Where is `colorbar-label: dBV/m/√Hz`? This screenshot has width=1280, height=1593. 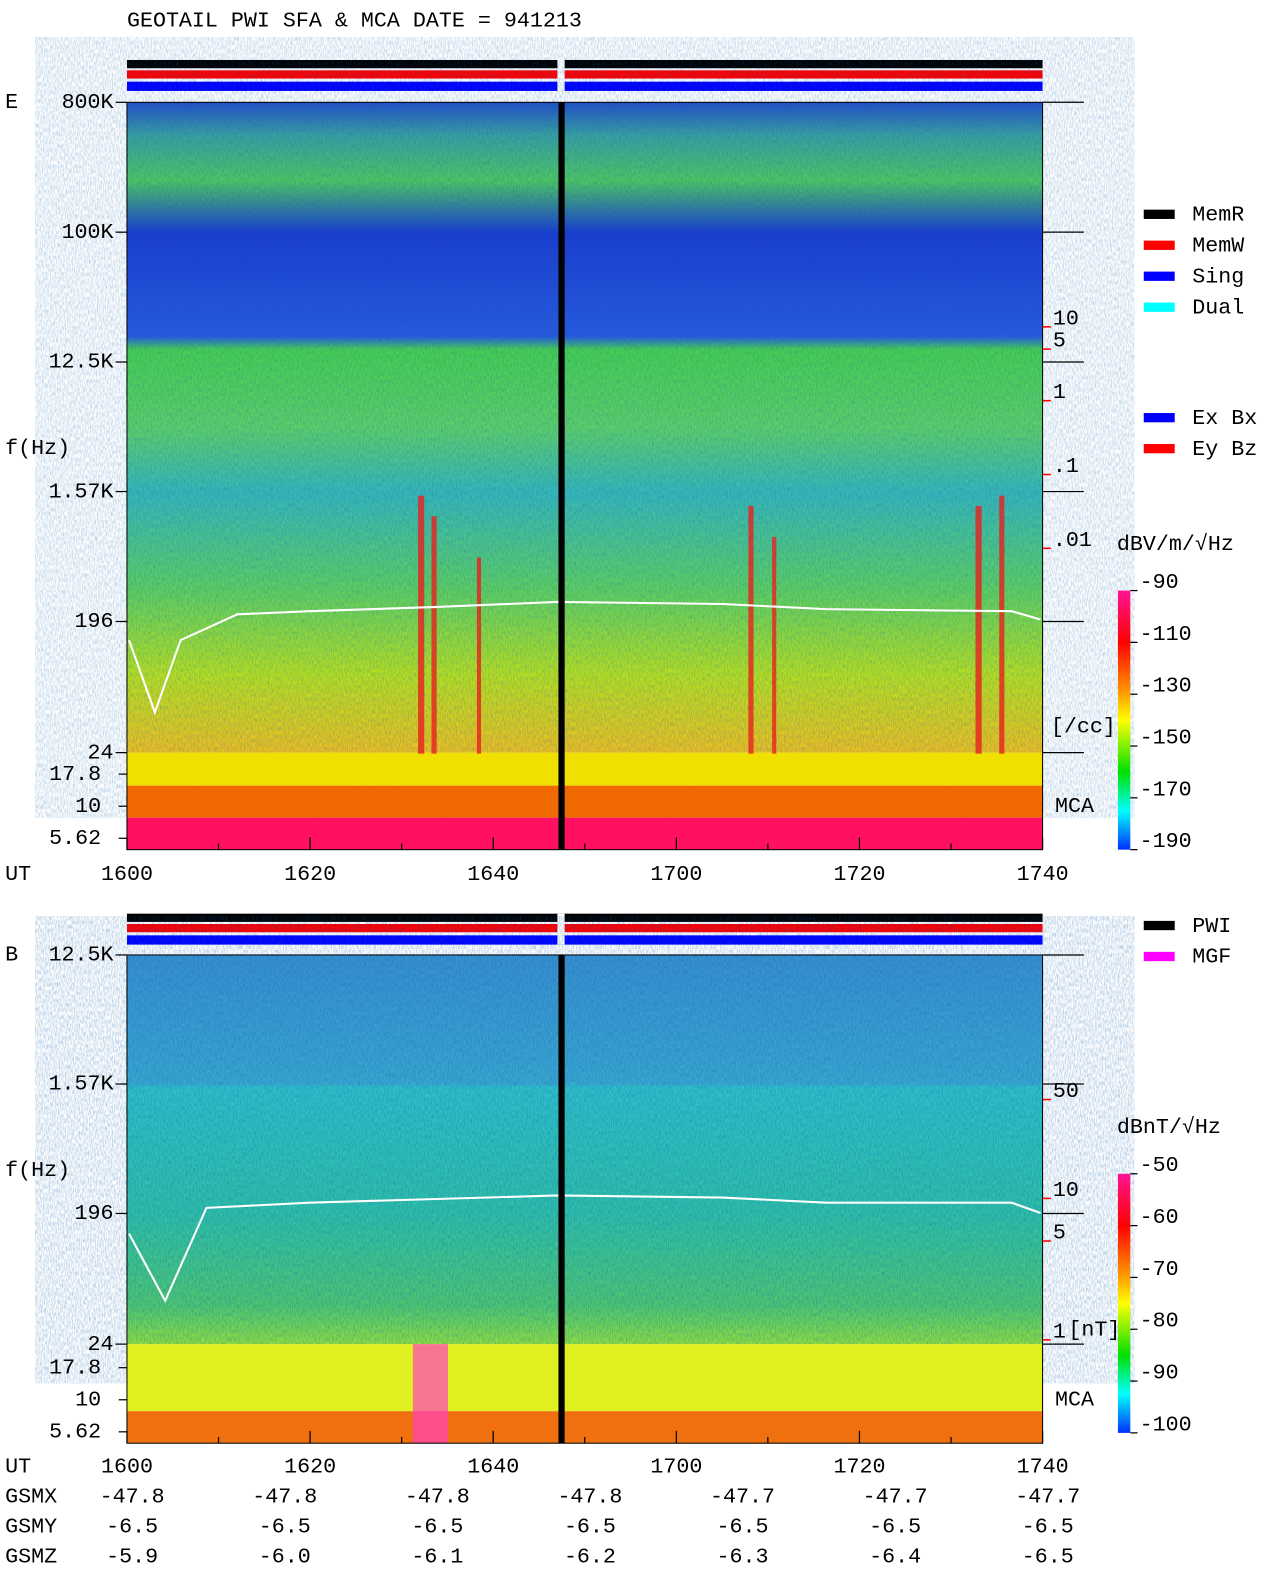
colorbar-label: dBV/m/√Hz is located at coordinates (1175, 544).